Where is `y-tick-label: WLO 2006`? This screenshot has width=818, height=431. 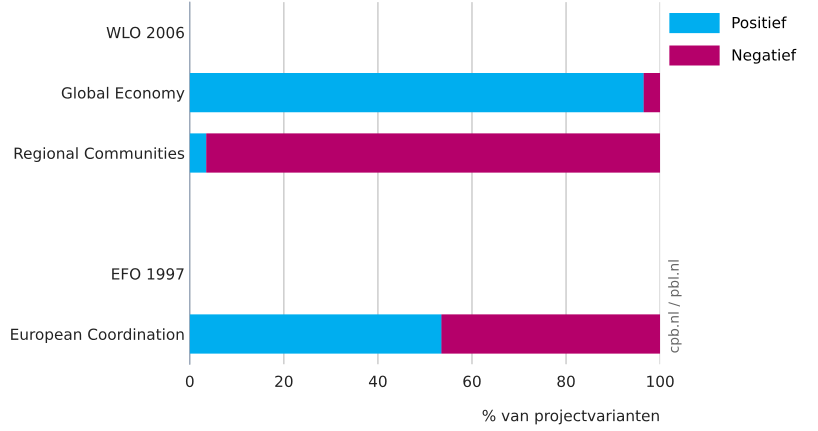
y-tick-label: WLO 2006 is located at coordinates (145, 32).